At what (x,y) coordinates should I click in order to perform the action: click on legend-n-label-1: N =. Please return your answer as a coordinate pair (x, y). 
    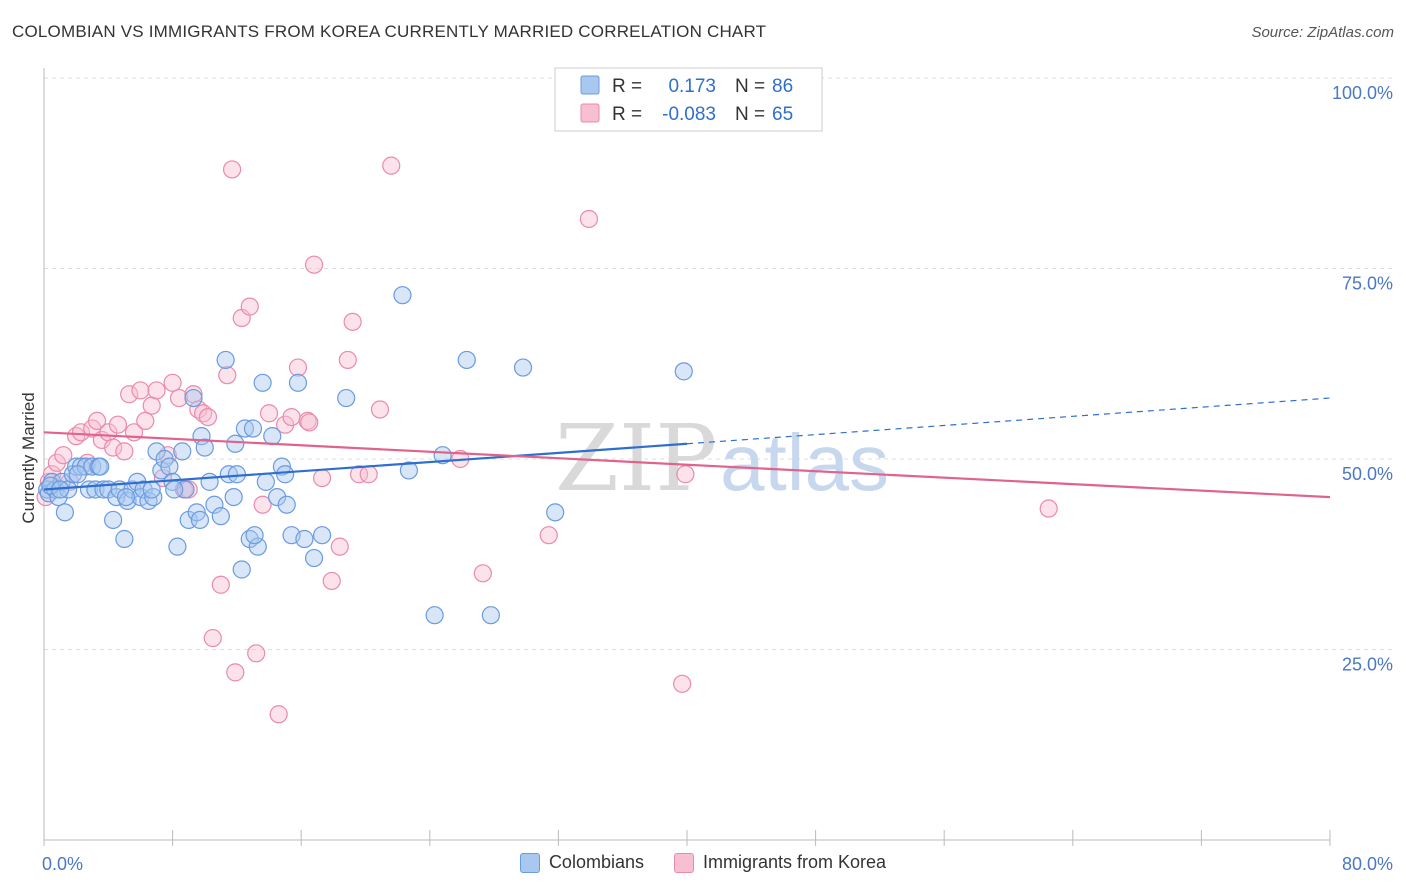
    Looking at the image, I should click on (750, 86).